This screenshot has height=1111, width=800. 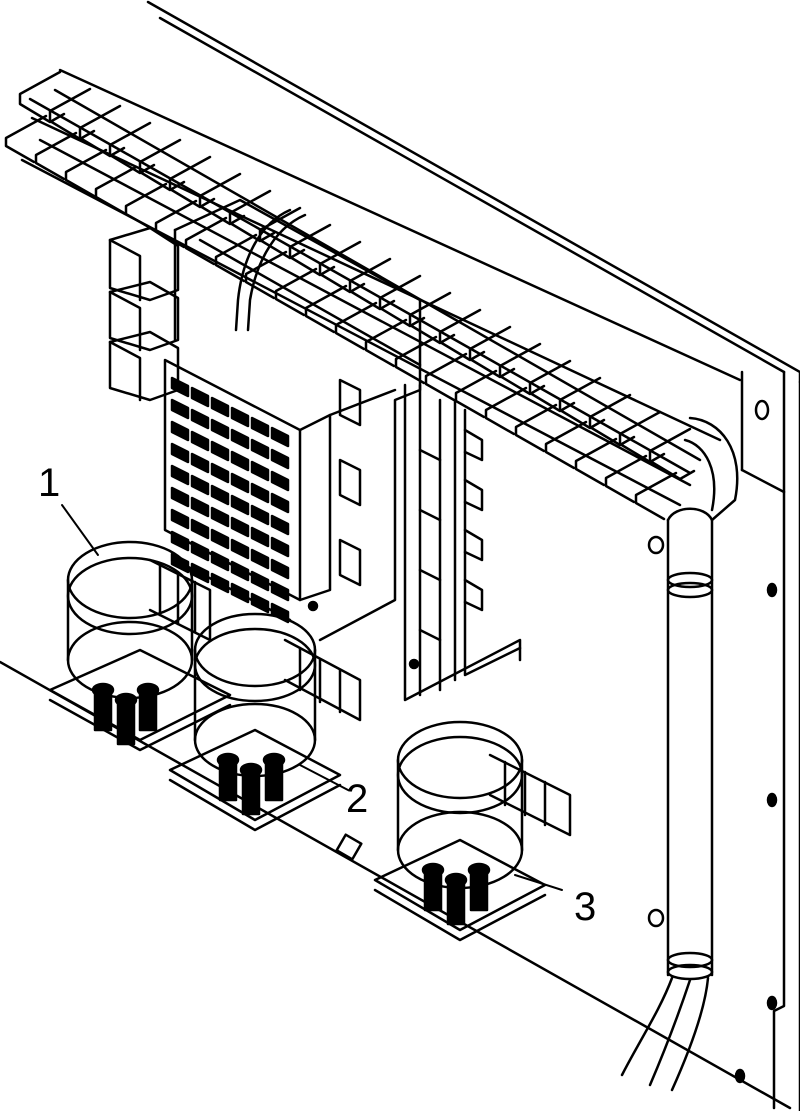 I want to click on side-bracket, so click(x=414, y=542).